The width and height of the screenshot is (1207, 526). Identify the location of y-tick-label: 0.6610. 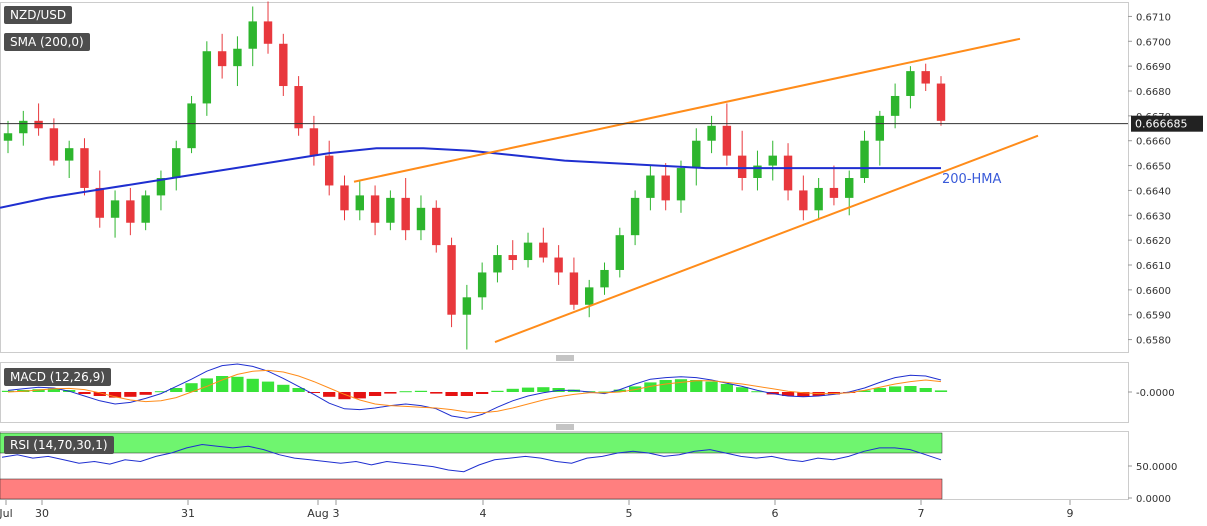
(1153, 266).